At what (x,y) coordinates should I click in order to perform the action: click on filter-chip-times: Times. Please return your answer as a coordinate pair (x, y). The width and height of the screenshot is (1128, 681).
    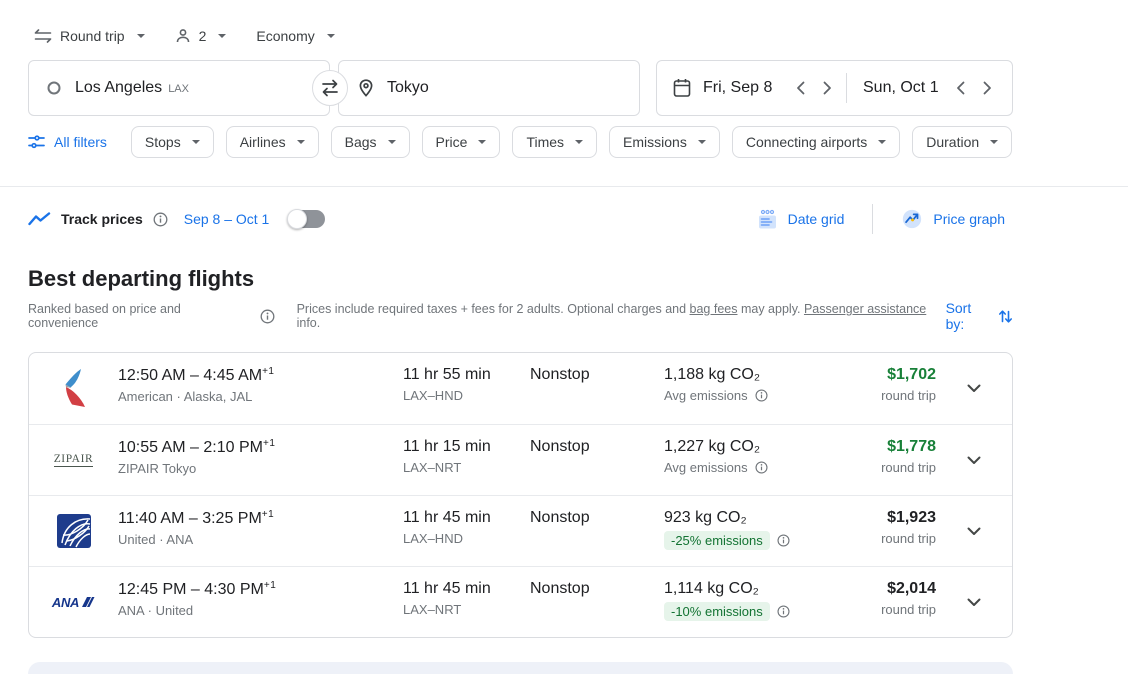
    Looking at the image, I should click on (555, 142).